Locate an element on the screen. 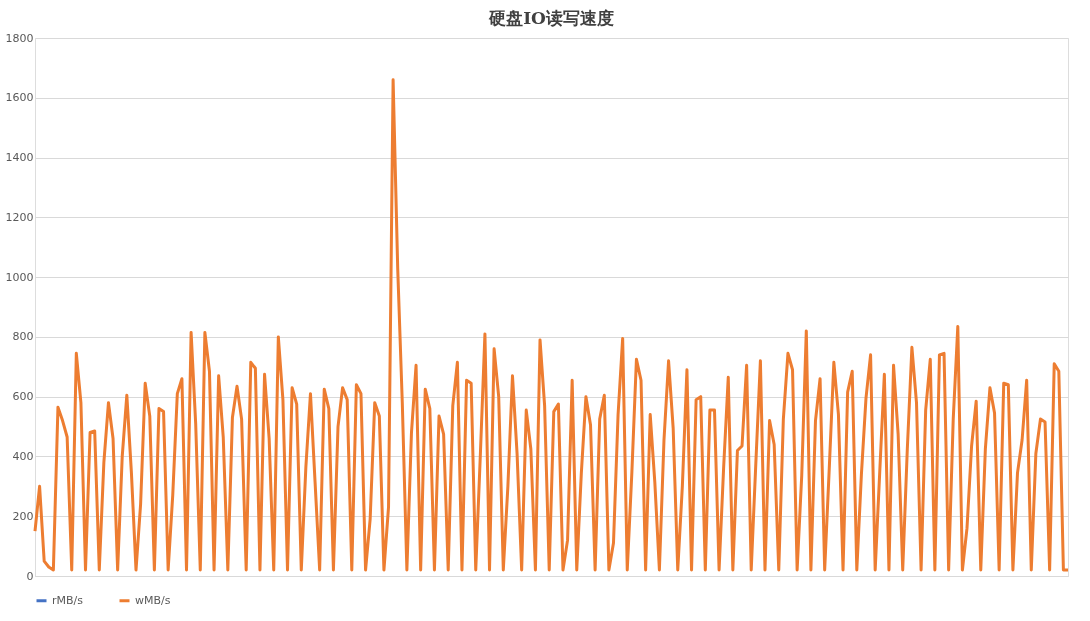 Image resolution: width=1090 pixels, height=621 pixels. legend-label: rMB/s is located at coordinates (68, 600).